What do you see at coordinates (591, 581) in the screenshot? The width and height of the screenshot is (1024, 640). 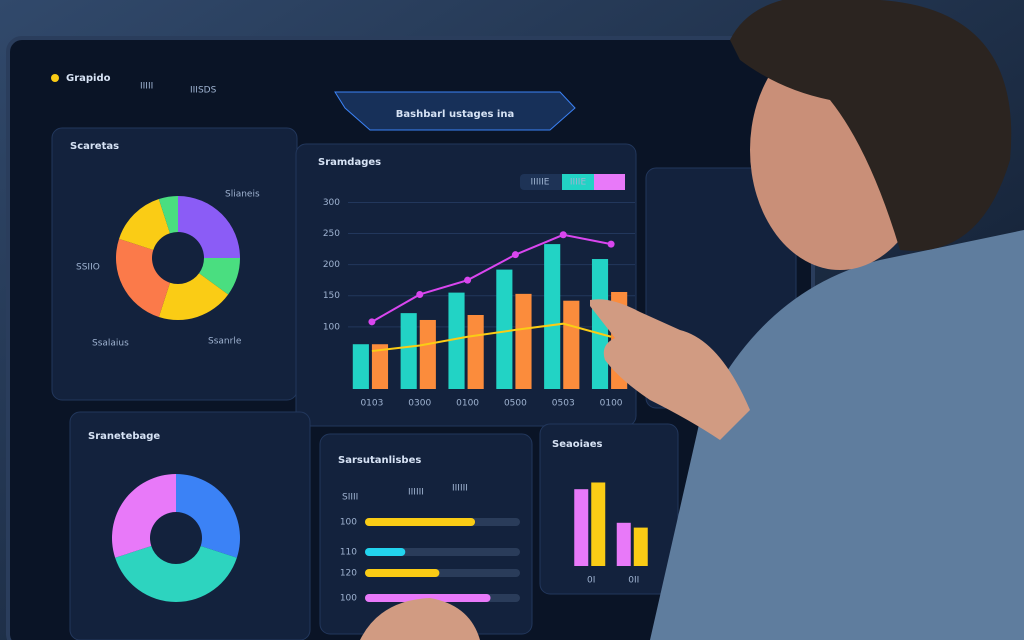 I see `x-tick-label: 0I` at bounding box center [591, 581].